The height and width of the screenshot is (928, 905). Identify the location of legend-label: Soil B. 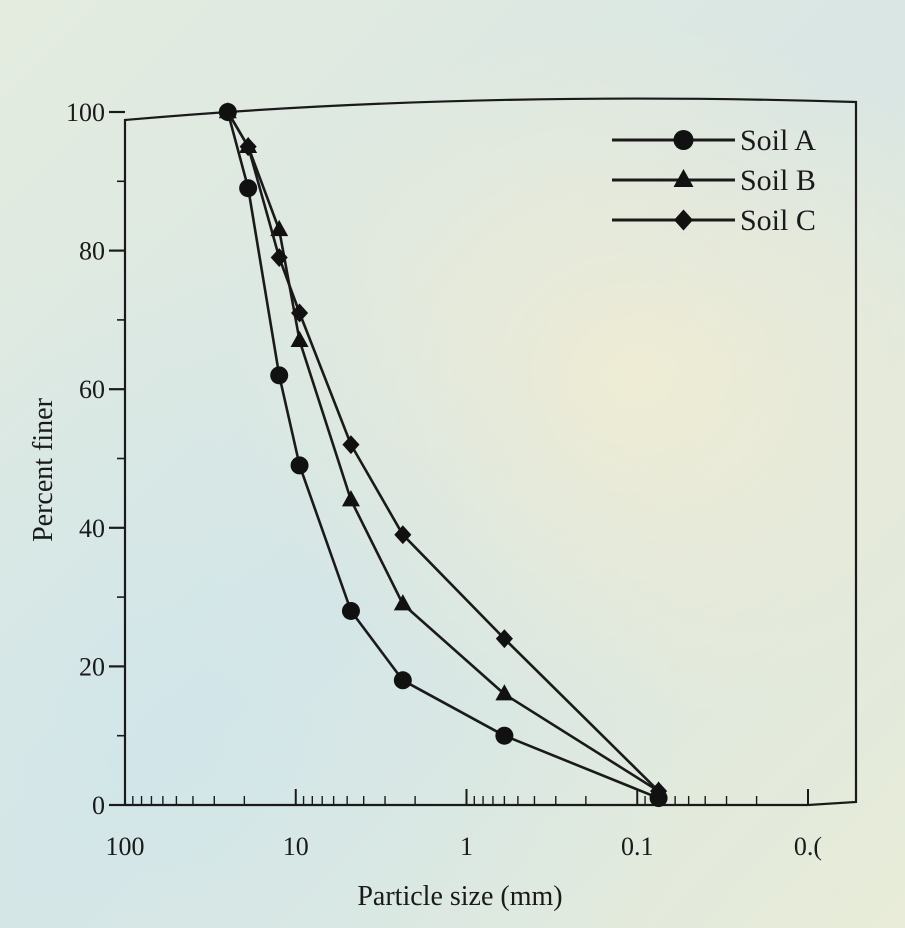
(778, 180).